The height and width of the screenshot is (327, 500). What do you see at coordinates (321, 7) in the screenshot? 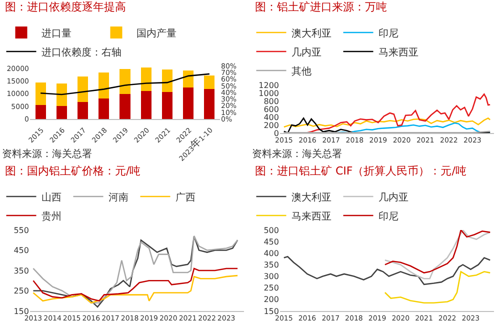
I see `chart-title: 图：铝土矿进口来源：万吨` at bounding box center [321, 7].